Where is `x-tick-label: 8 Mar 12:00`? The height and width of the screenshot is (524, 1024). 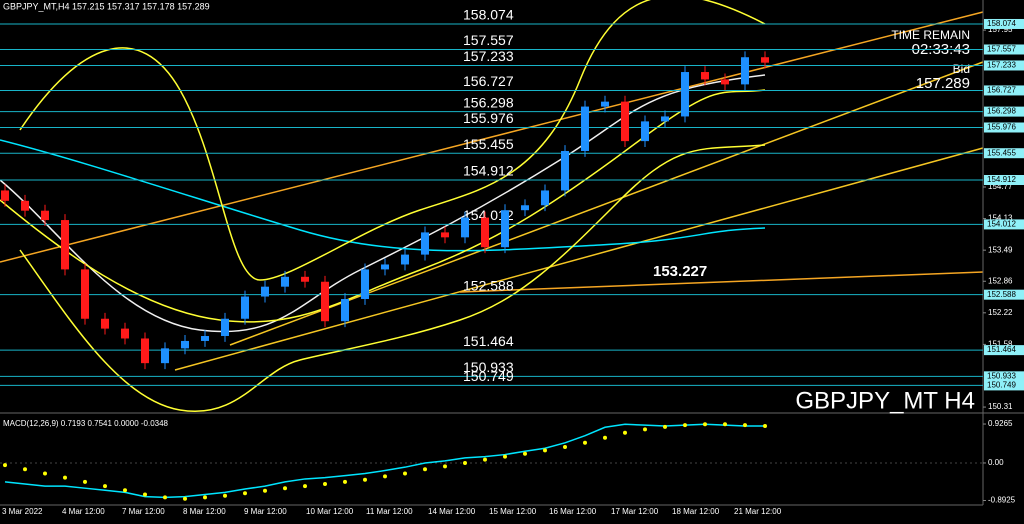 x-tick-label: 8 Mar 12:00 is located at coordinates (204, 511).